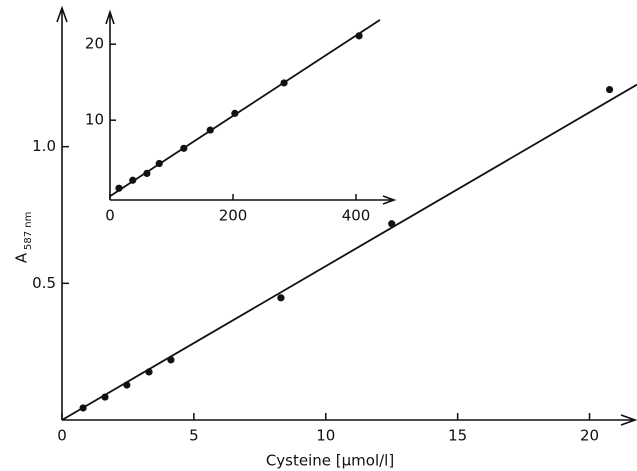 The image size is (637, 471). Describe the element at coordinates (330, 461) in the screenshot. I see `x-axis-label: Cysteine [µmol/l]` at that location.